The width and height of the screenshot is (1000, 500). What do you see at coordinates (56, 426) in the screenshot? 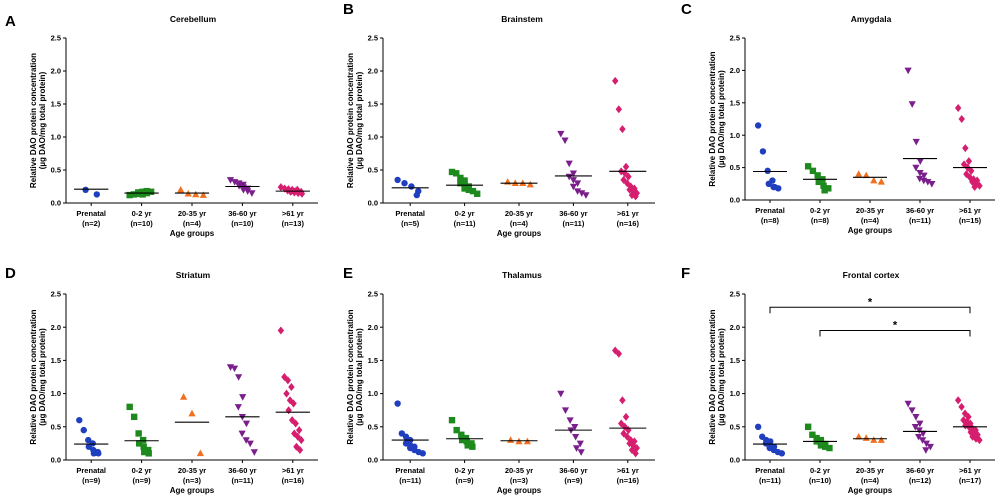
I see `y-tick-label: 0.5` at bounding box center [56, 426].